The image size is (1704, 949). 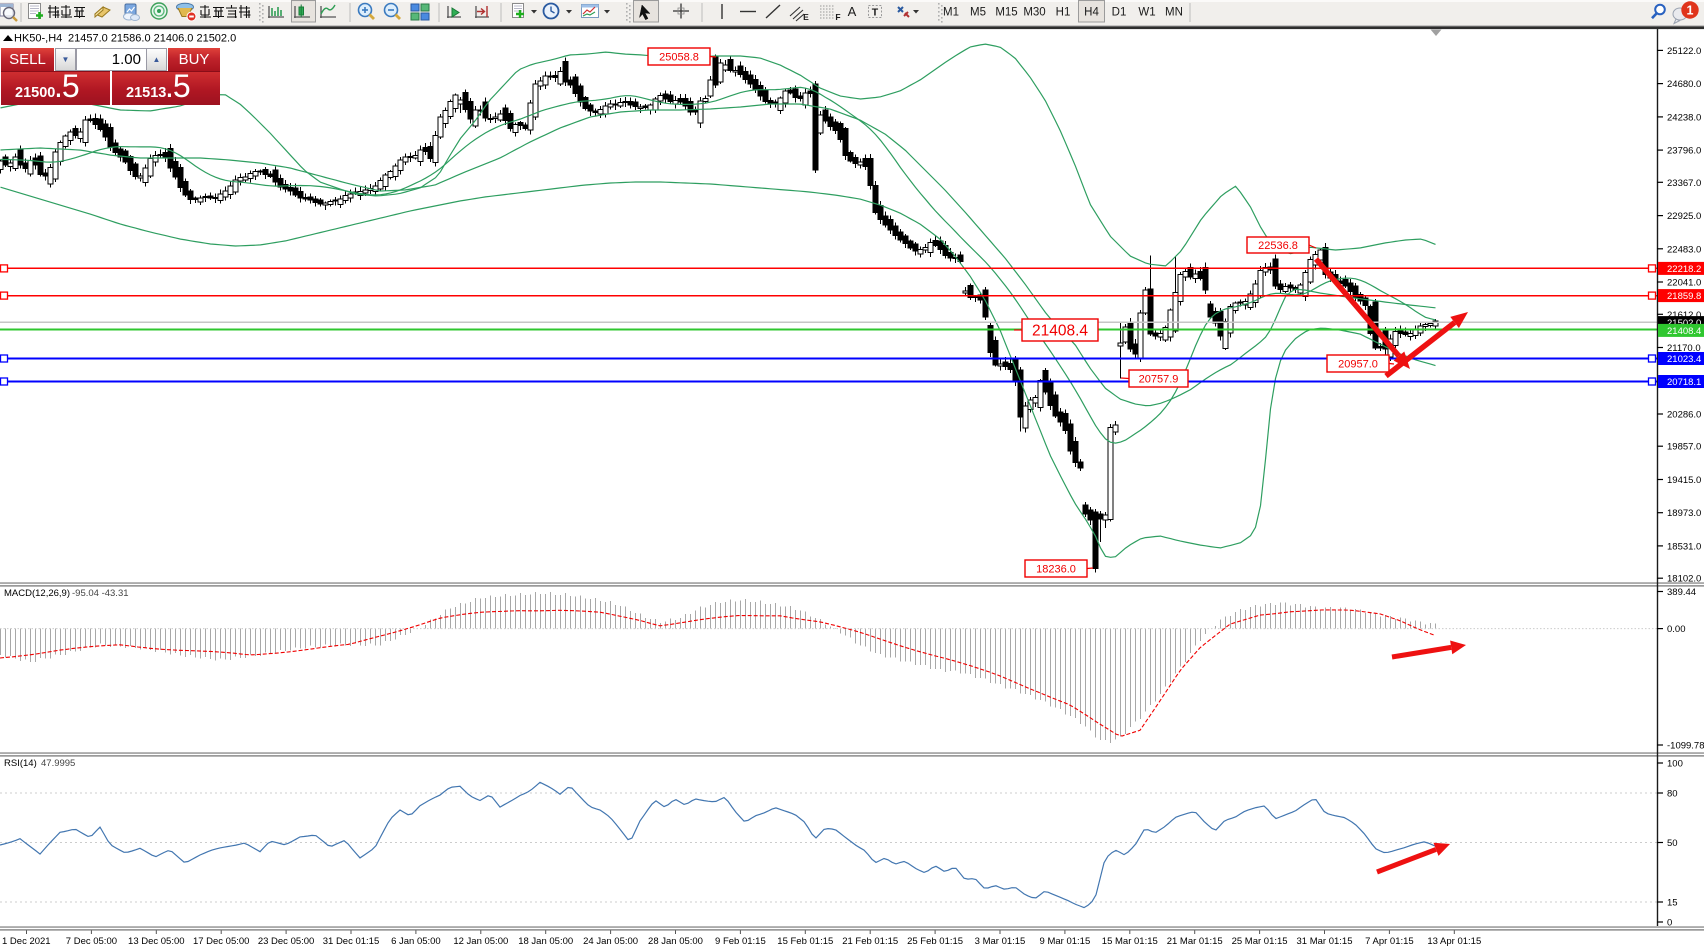 I want to click on svg-text: 23 Dec 05:00, so click(x=286, y=941).